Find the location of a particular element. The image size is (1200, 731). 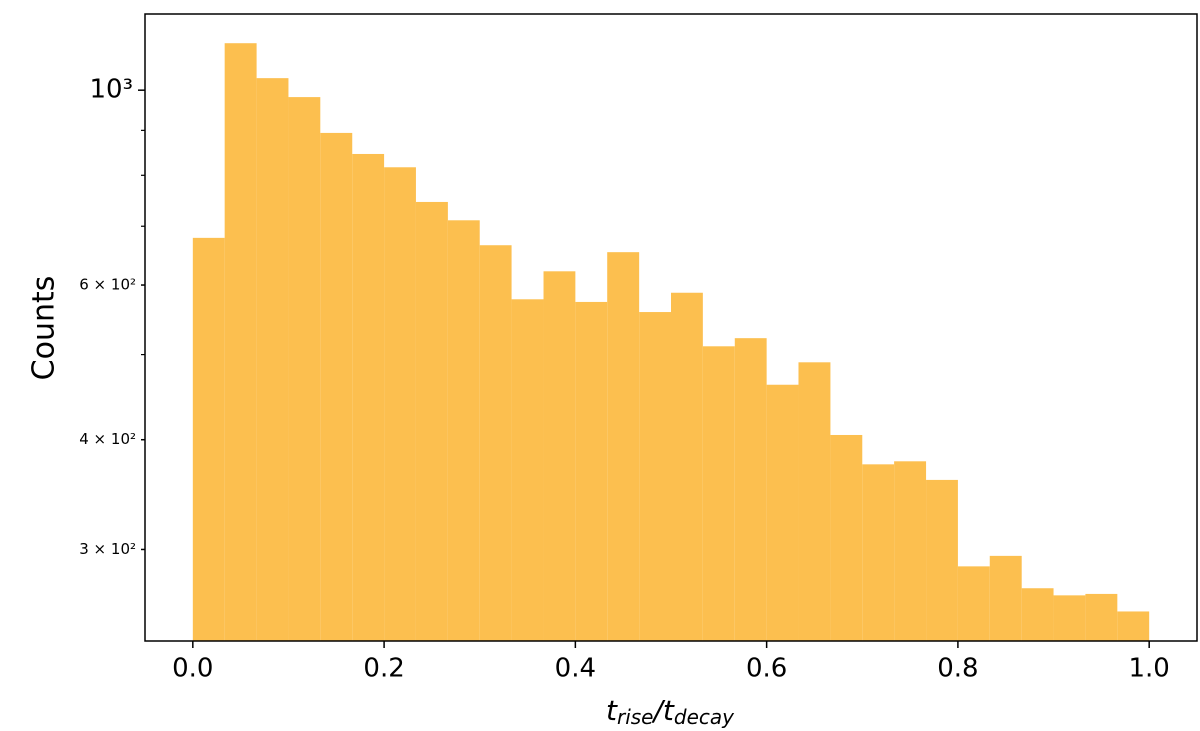

x-tick-label: 1.0 is located at coordinates (1149, 669).